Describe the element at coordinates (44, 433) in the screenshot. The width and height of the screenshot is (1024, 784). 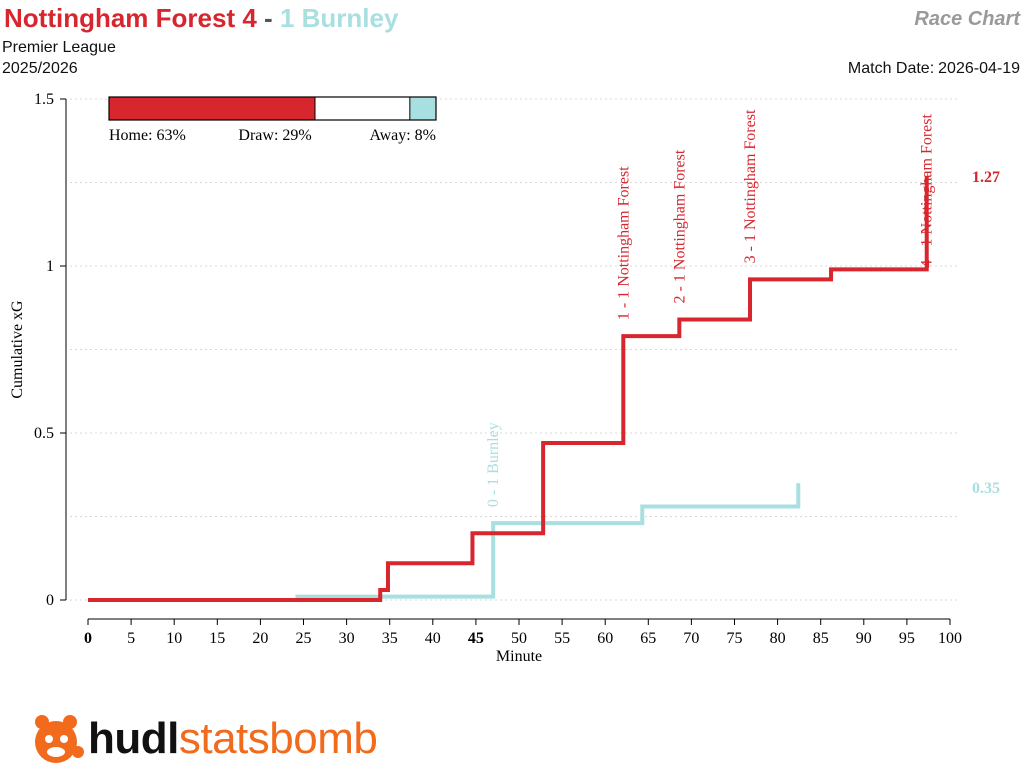
I see `y-tick-label: 0.5` at that location.